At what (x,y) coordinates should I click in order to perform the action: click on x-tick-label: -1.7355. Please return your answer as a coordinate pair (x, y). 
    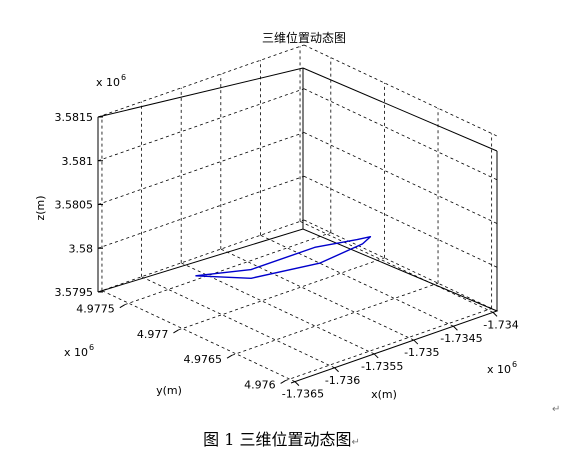
    Looking at the image, I should click on (382, 366).